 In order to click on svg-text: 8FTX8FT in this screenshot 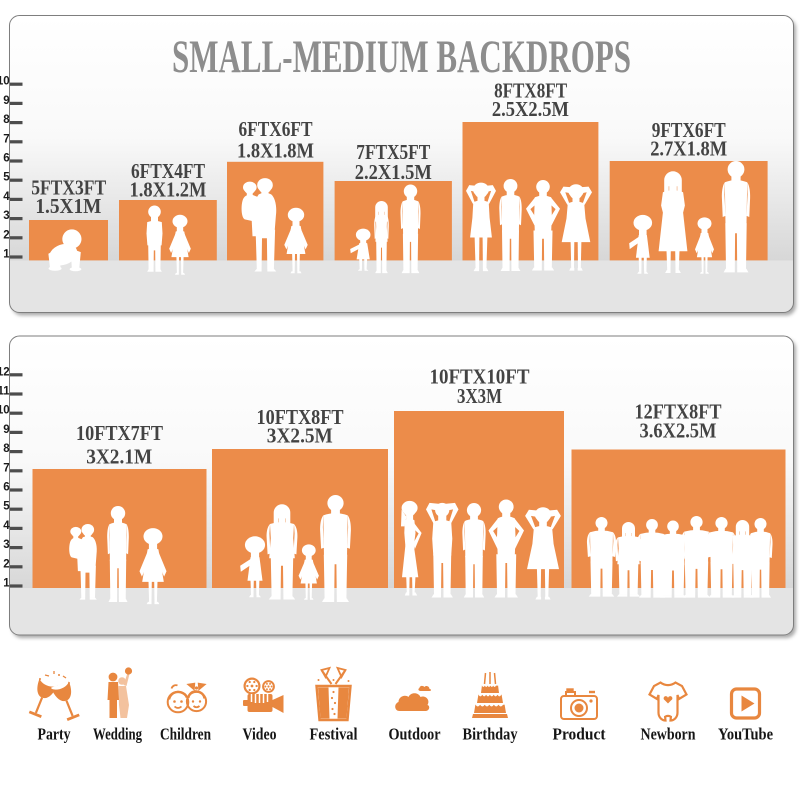, I will do `click(531, 91)`.